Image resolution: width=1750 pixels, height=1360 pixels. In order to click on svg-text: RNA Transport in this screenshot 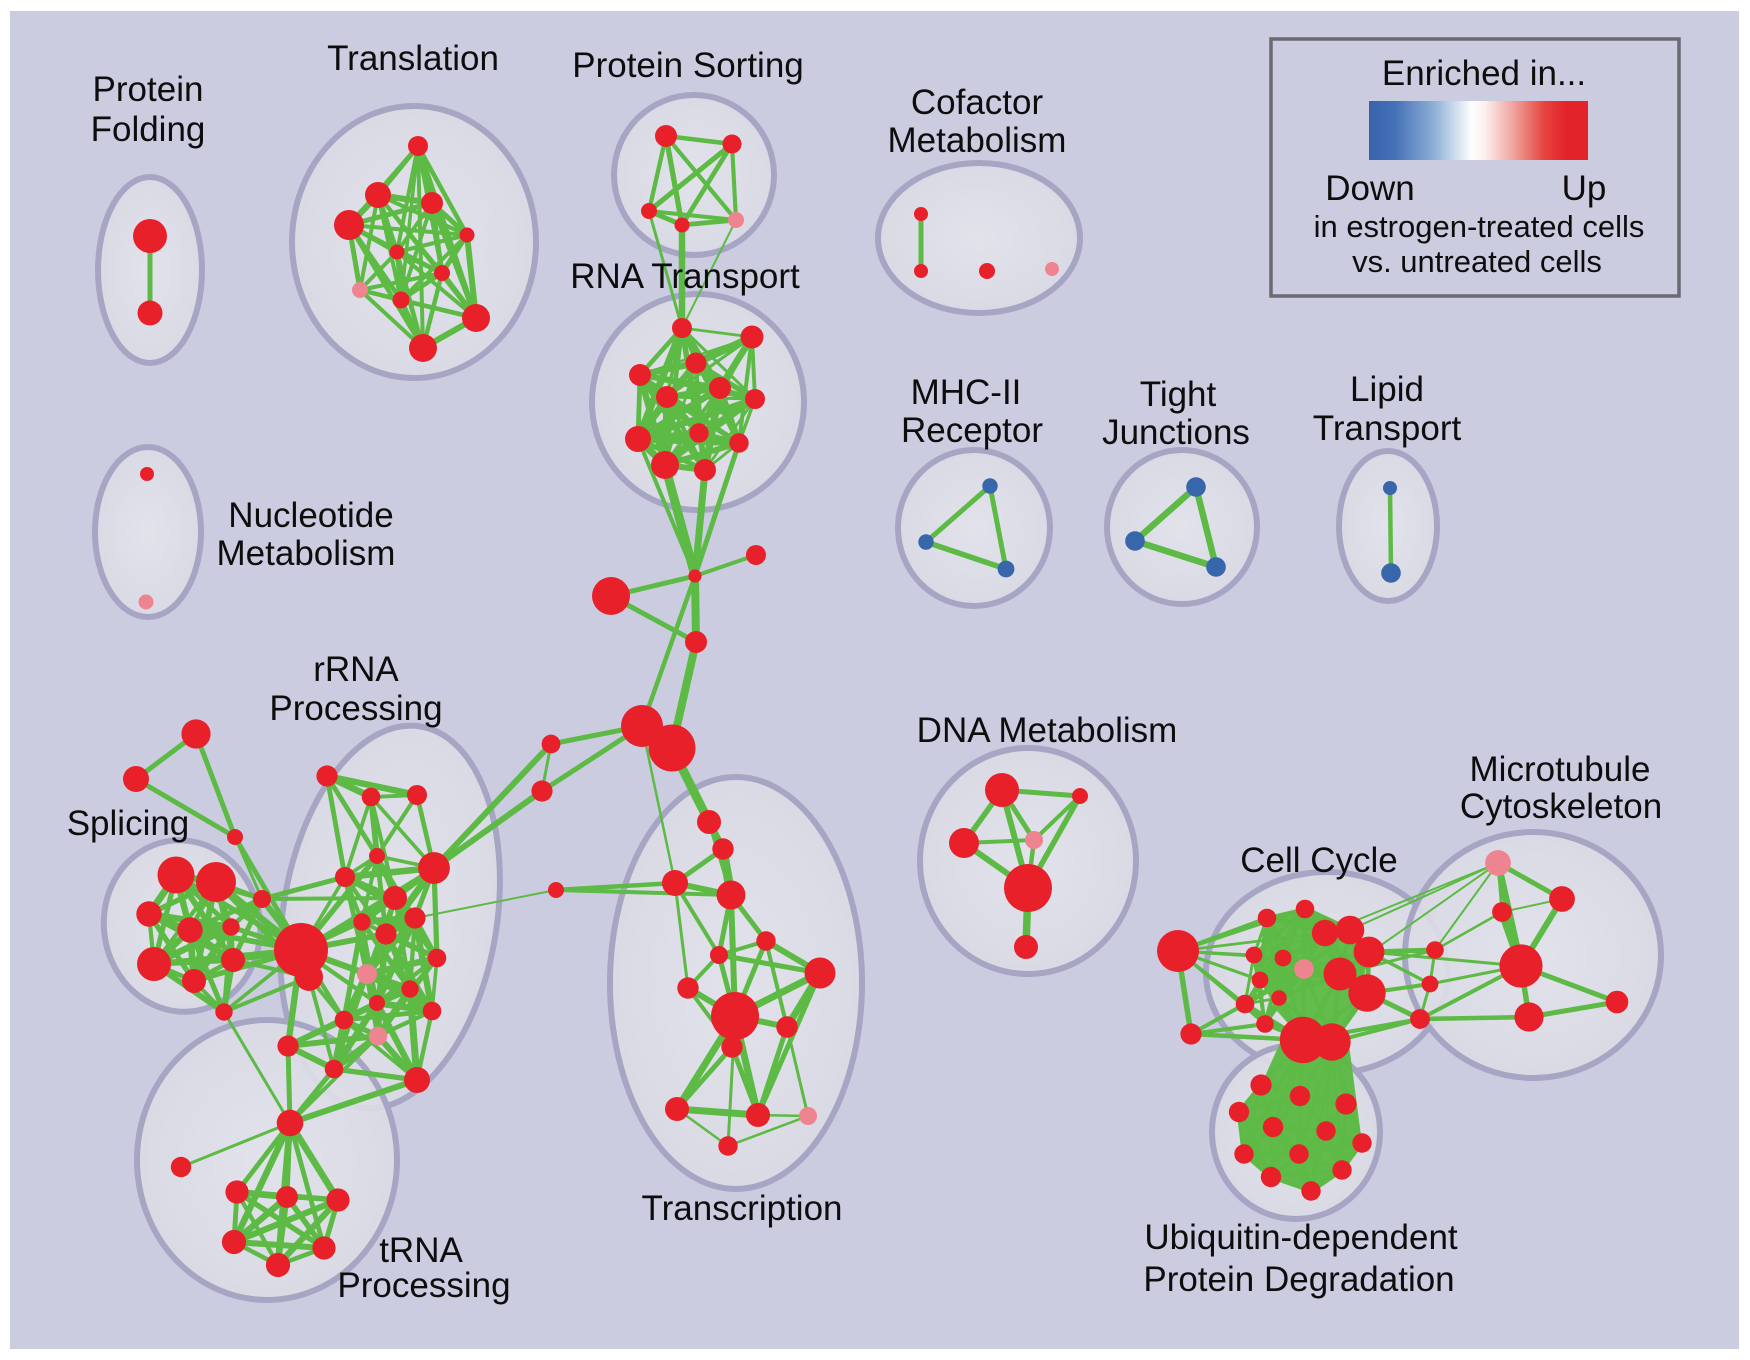, I will do `click(685, 276)`.